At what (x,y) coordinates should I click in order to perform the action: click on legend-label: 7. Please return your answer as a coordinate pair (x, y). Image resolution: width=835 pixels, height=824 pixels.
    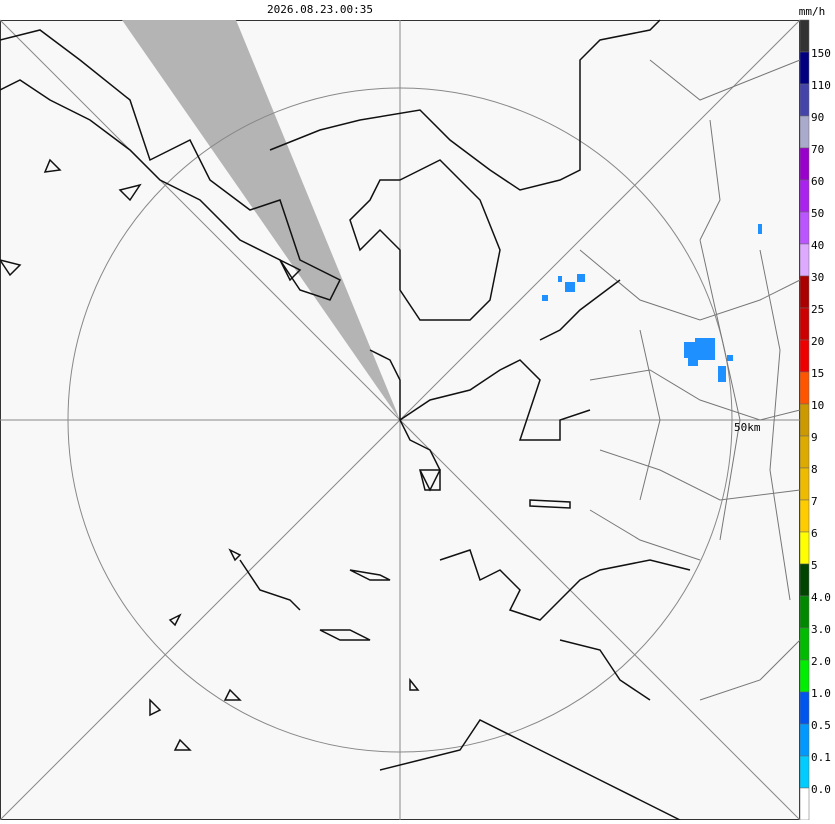
    Looking at the image, I should click on (814, 501).